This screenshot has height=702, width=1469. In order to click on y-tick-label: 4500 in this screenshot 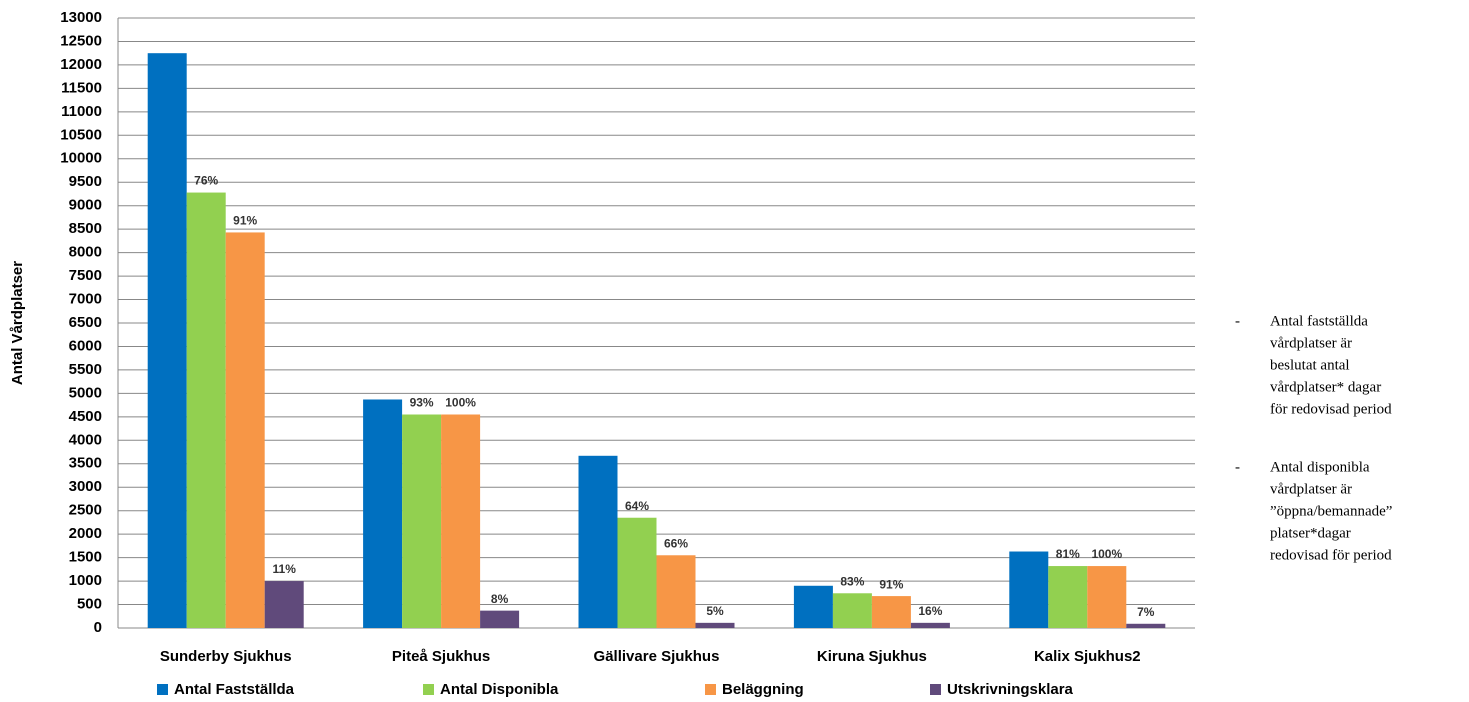, I will do `click(85, 416)`.